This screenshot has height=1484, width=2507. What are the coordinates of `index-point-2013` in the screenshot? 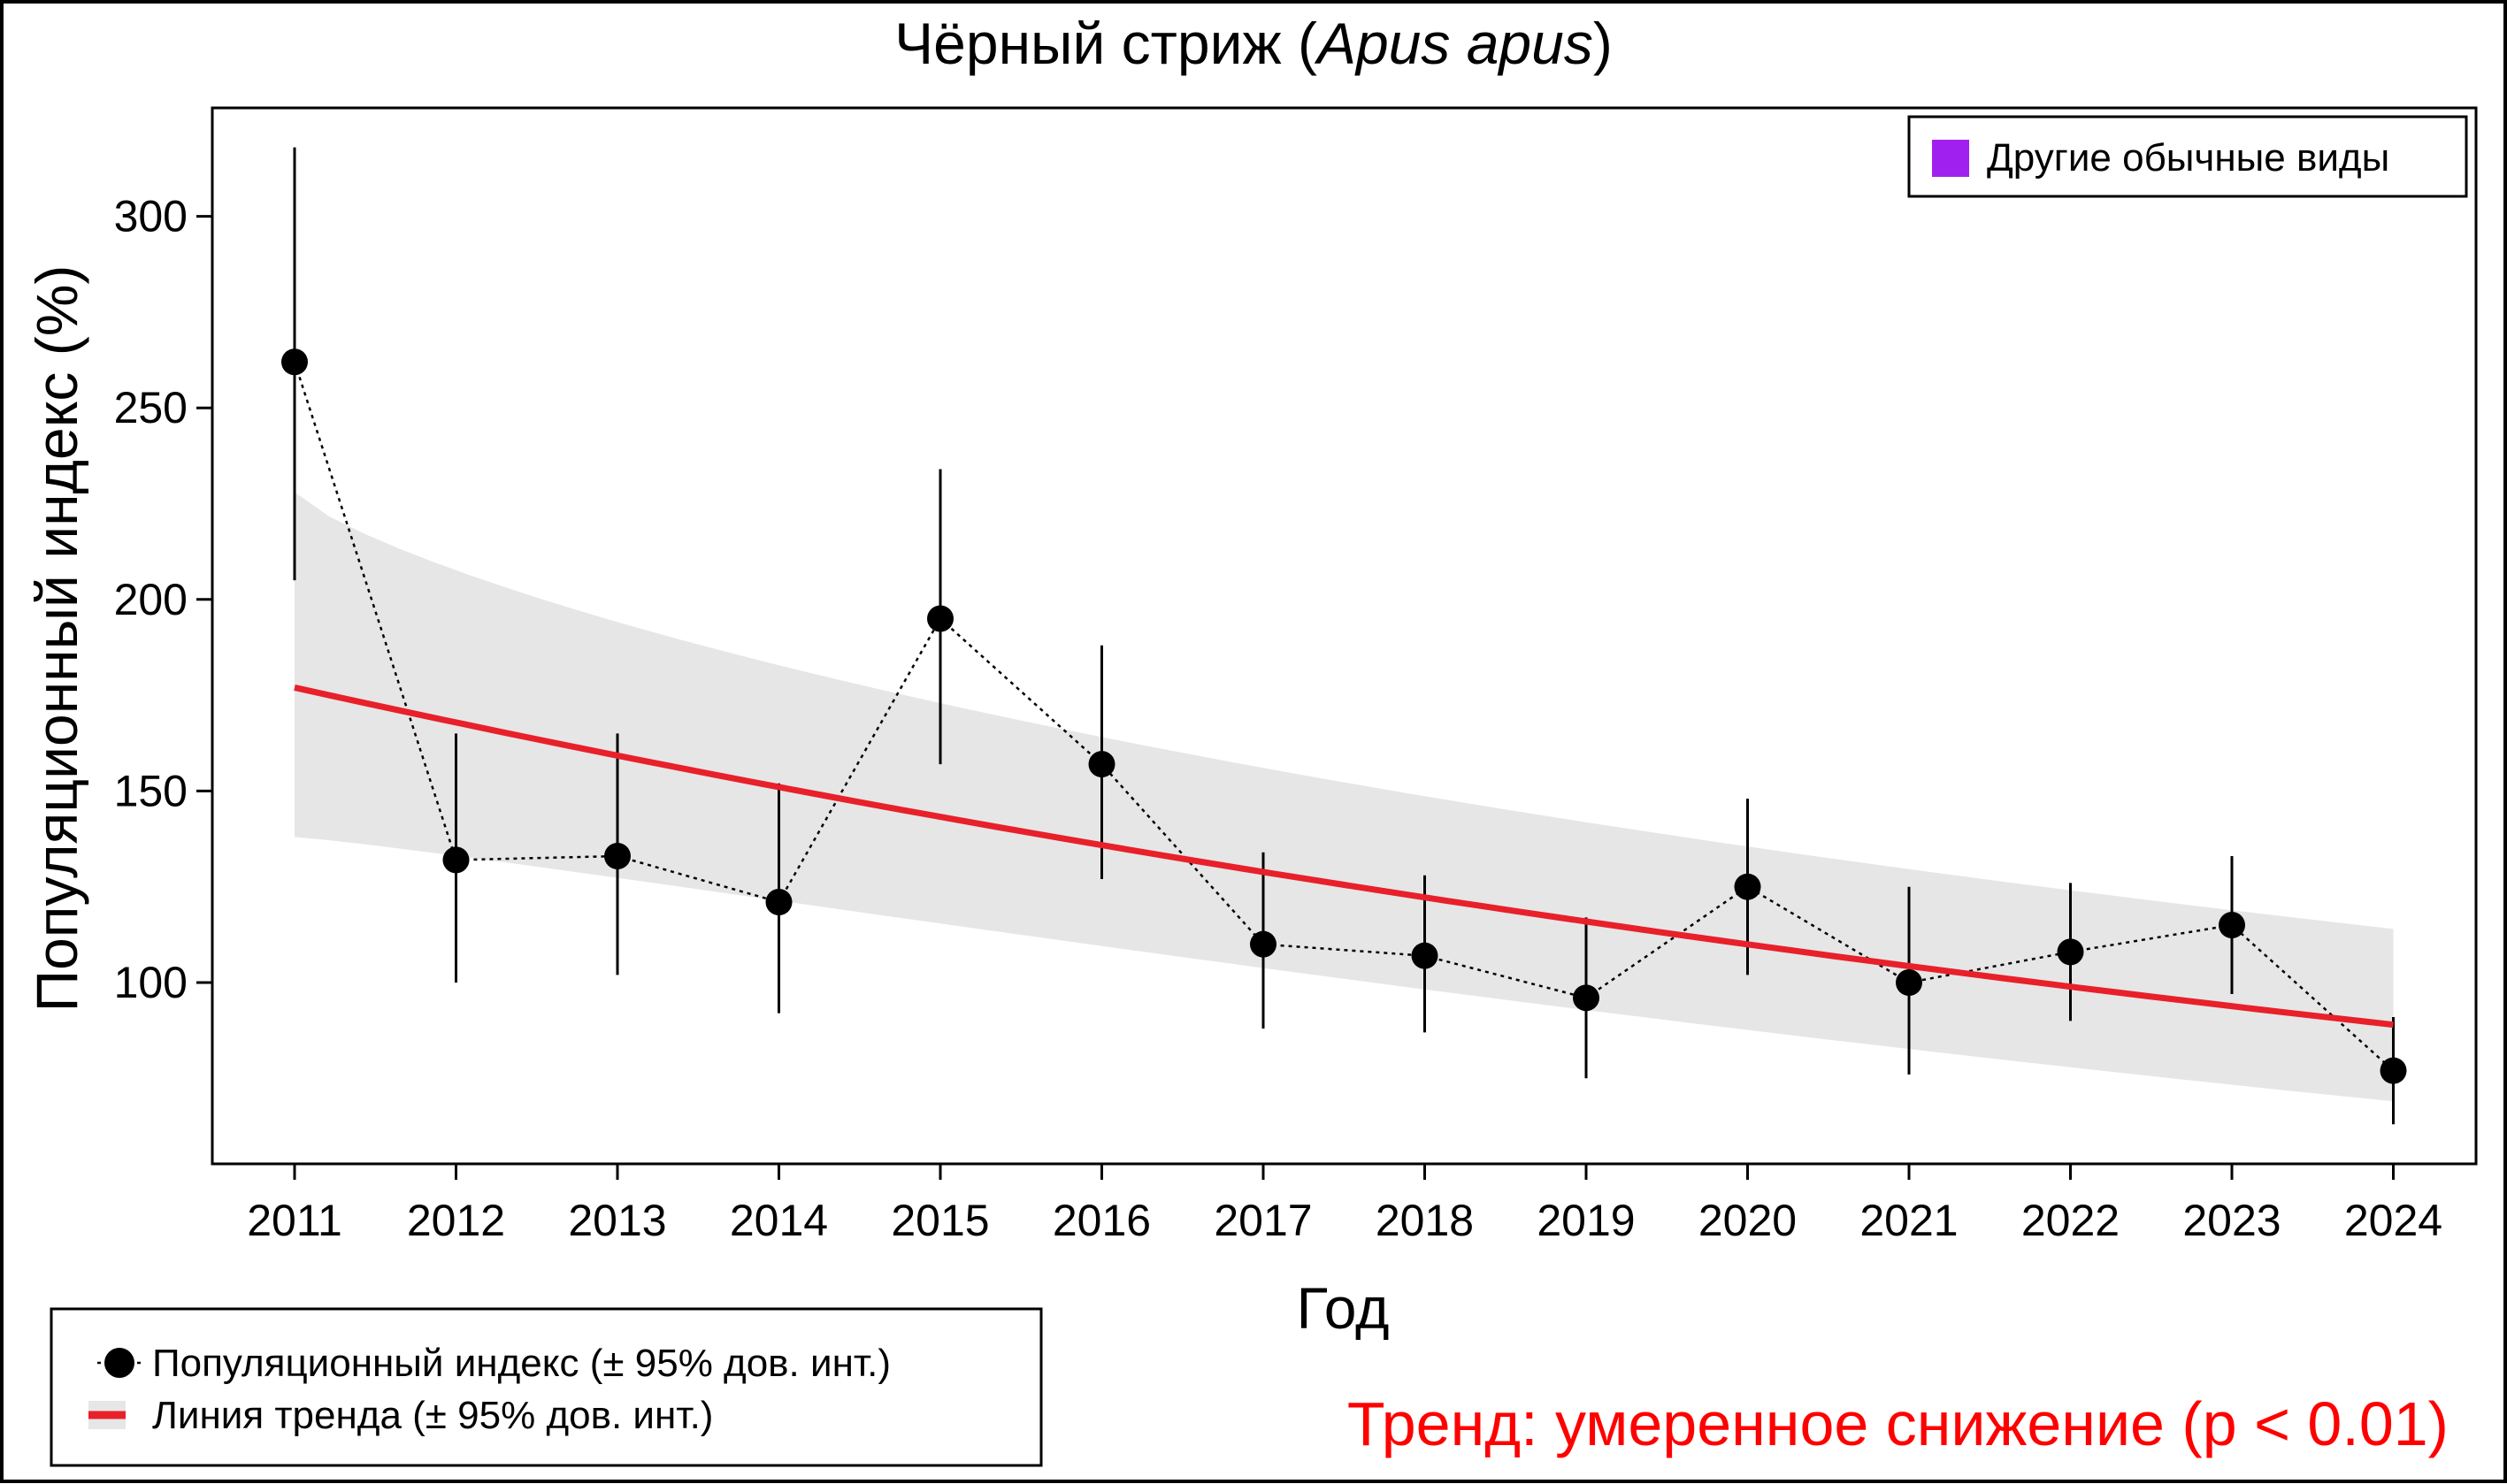 It's located at (617, 856).